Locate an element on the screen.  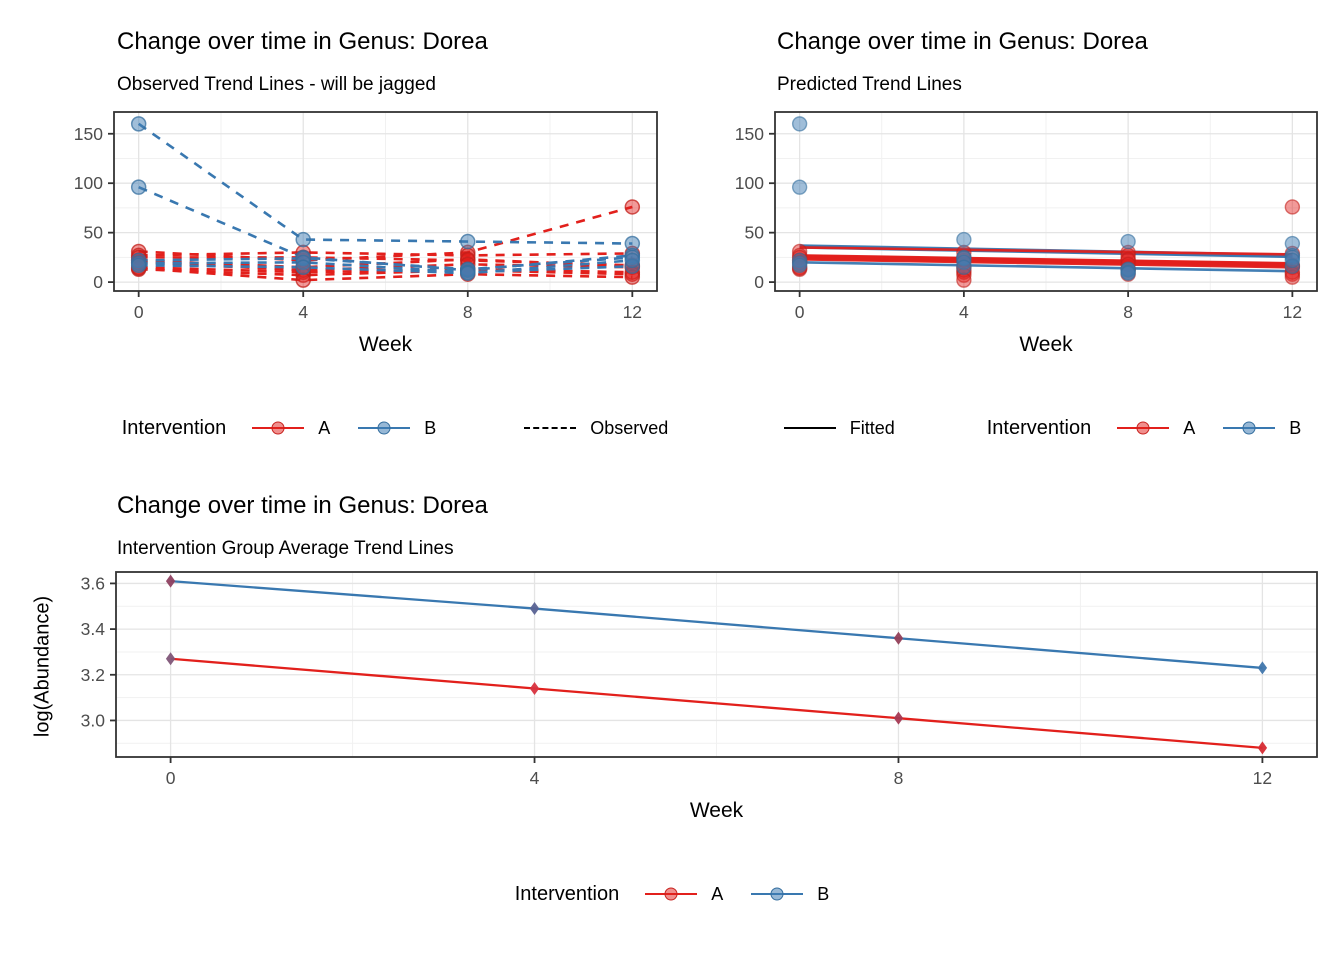
legend-label-a-bottom: A is located at coordinates (717, 893).